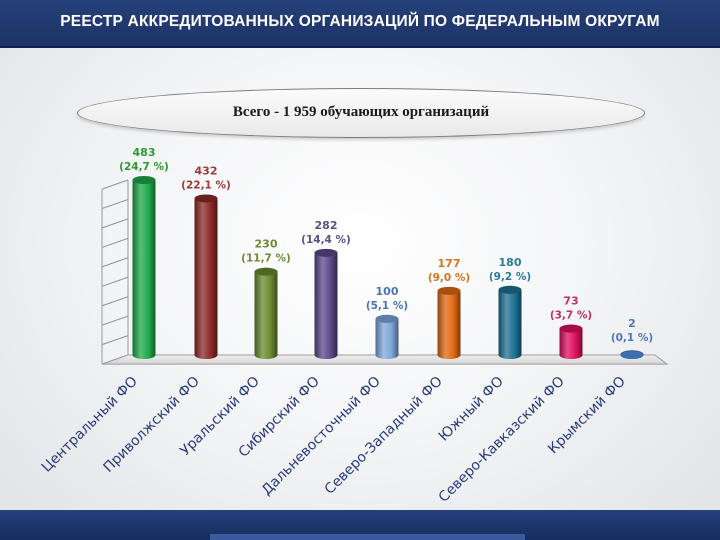  Describe the element at coordinates (387, 306) in the screenshot. I see `data-label-percent: (5,1 %)` at that location.